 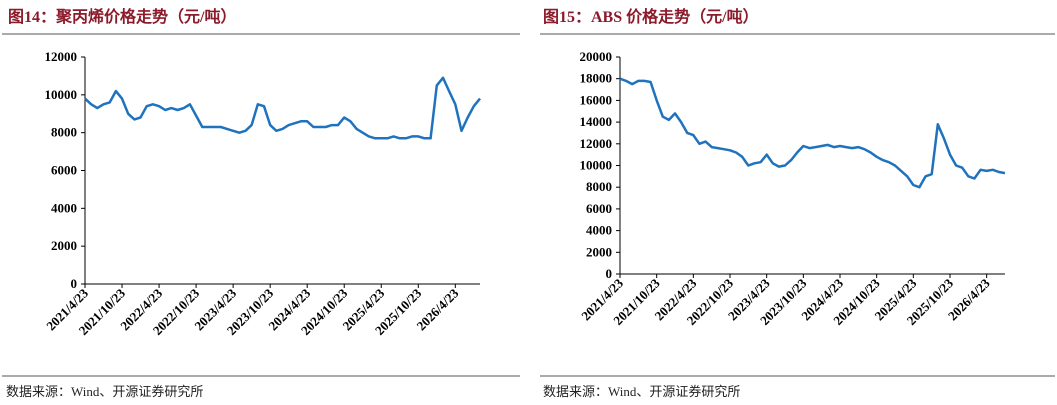 I want to click on y-tick-label: 14000, so click(x=596, y=121).